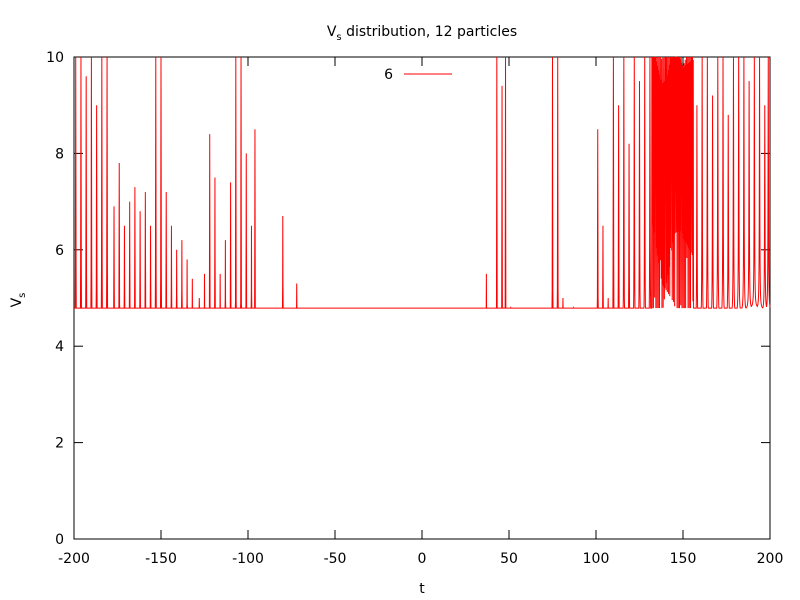  What do you see at coordinates (335, 559) in the screenshot?
I see `x-tick-label: -50` at bounding box center [335, 559].